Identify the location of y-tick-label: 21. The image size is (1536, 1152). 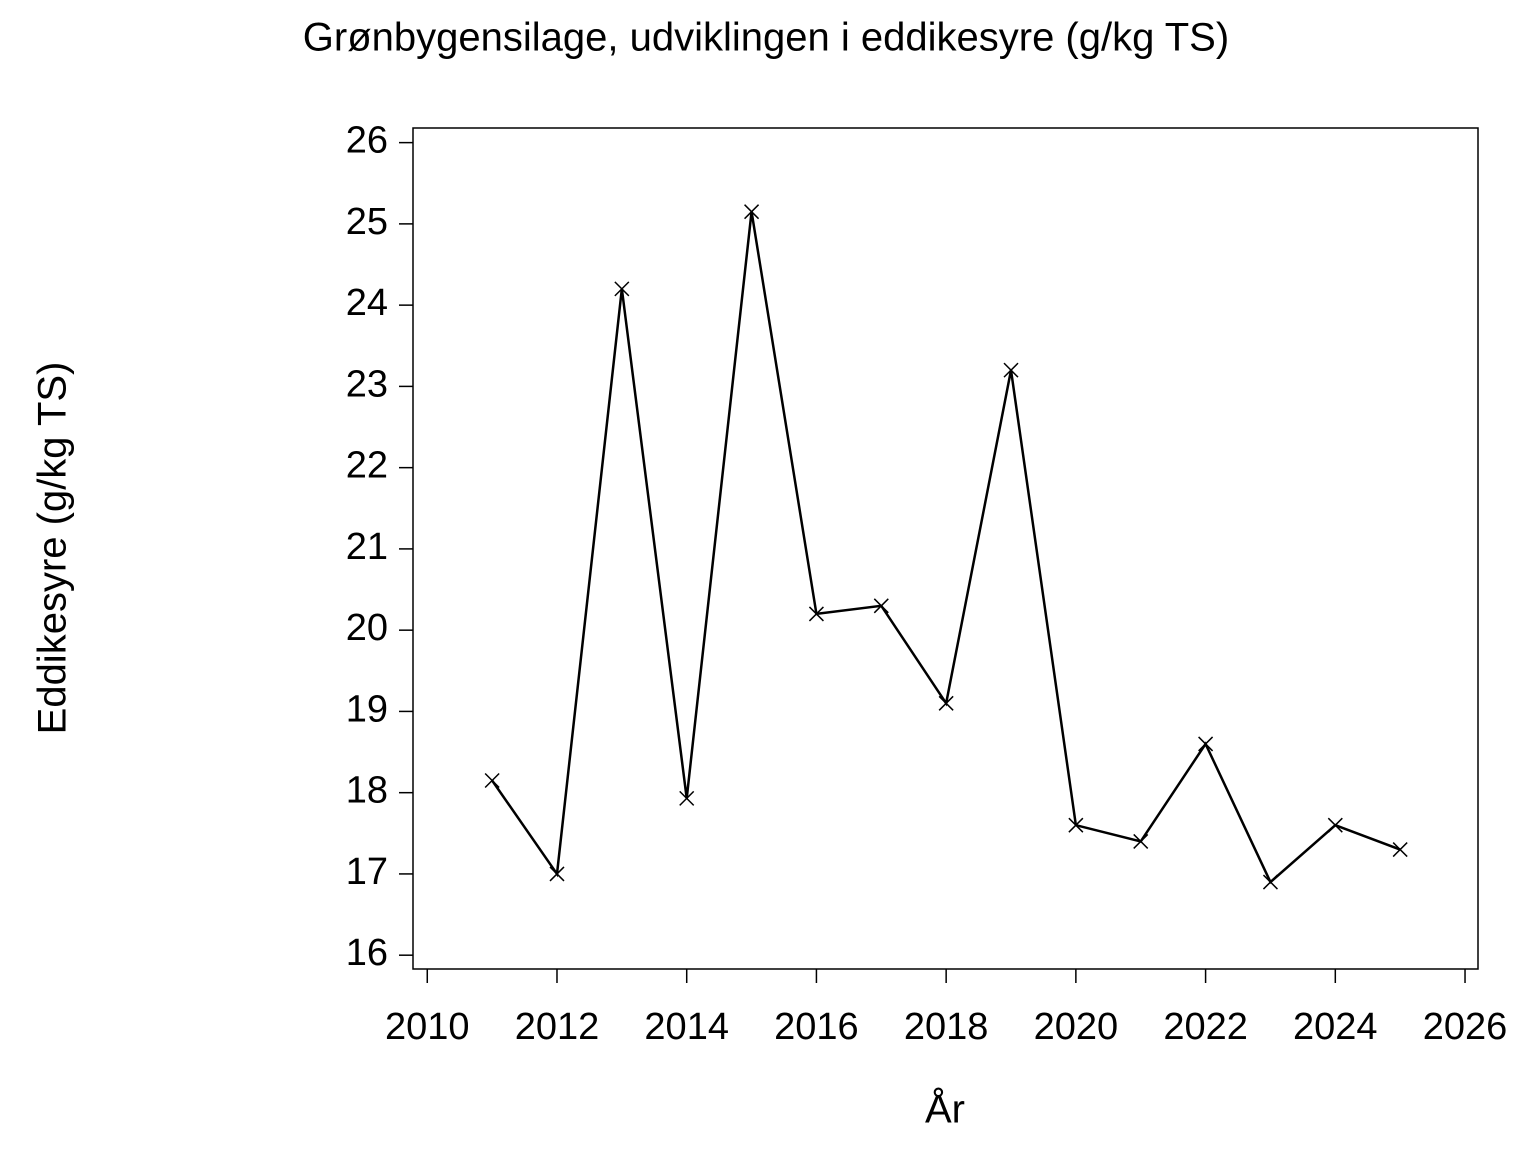
(367, 547).